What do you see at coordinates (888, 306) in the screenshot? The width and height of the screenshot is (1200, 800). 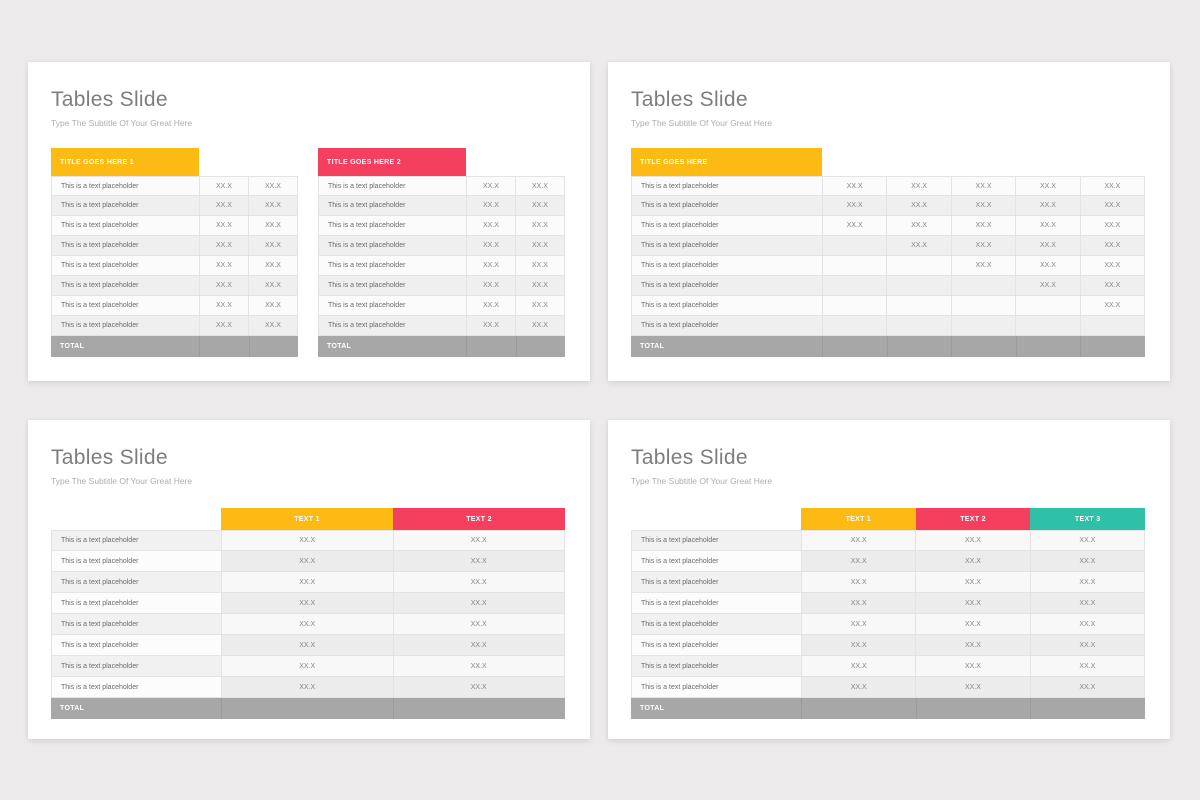 I see `table-row: This is a text placeholder XX.X` at bounding box center [888, 306].